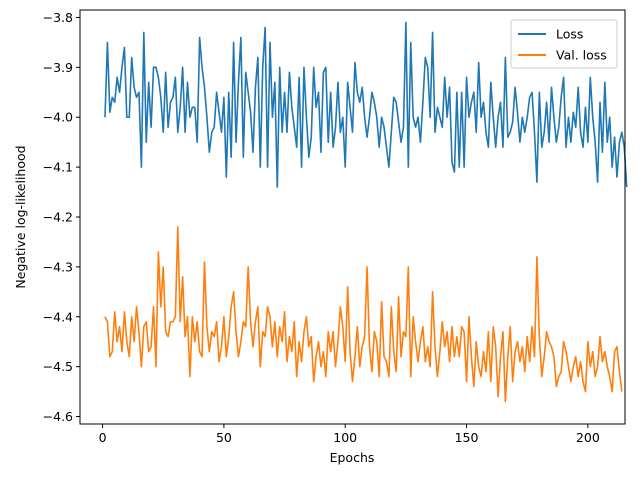 This screenshot has height=480, width=640. Describe the element at coordinates (58, 217) in the screenshot. I see `y-tick-label: −4.2` at that location.